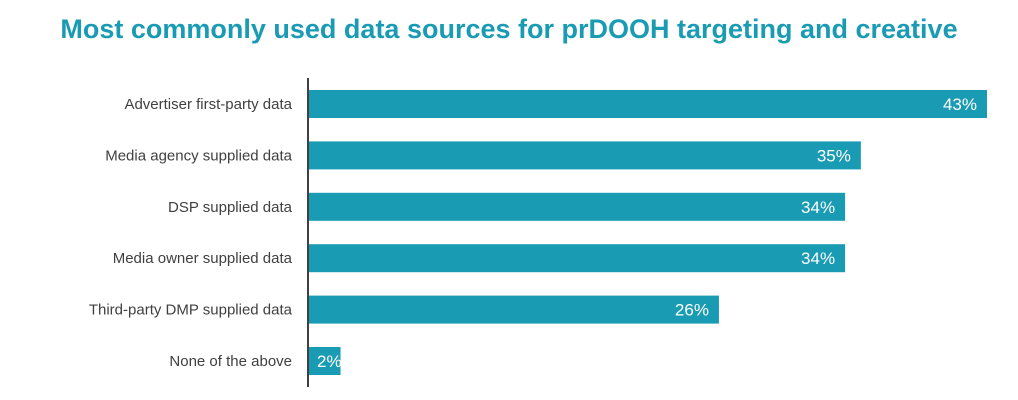 The height and width of the screenshot is (400, 1018). I want to click on category-label: Third-party DMP supplied data, so click(191, 310).